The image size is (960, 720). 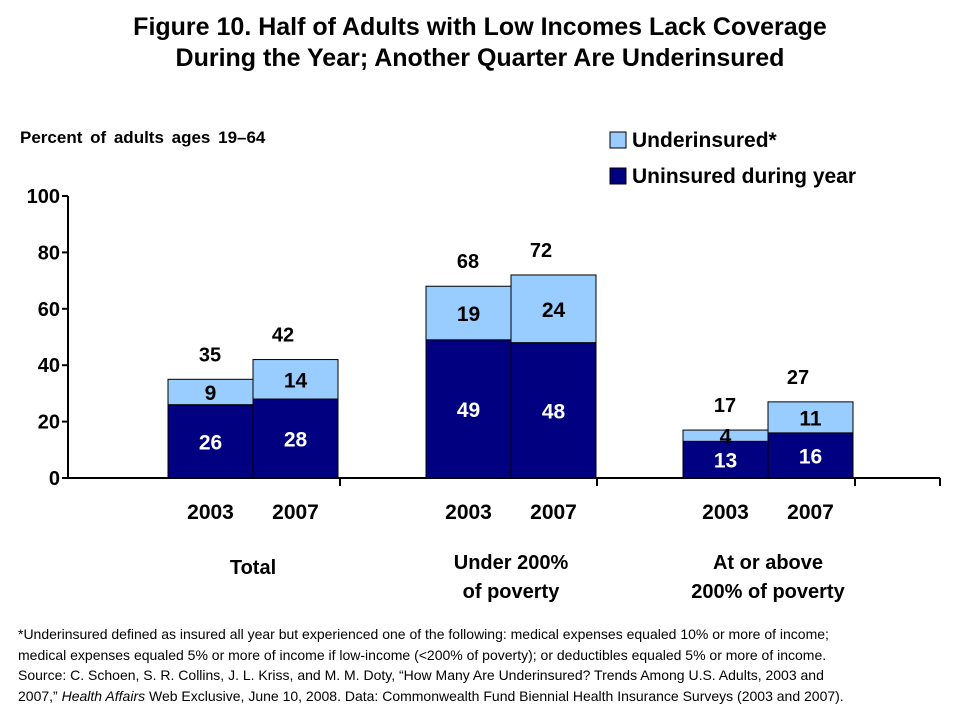 I want to click on data-label-uninsured: 48, so click(x=554, y=411).